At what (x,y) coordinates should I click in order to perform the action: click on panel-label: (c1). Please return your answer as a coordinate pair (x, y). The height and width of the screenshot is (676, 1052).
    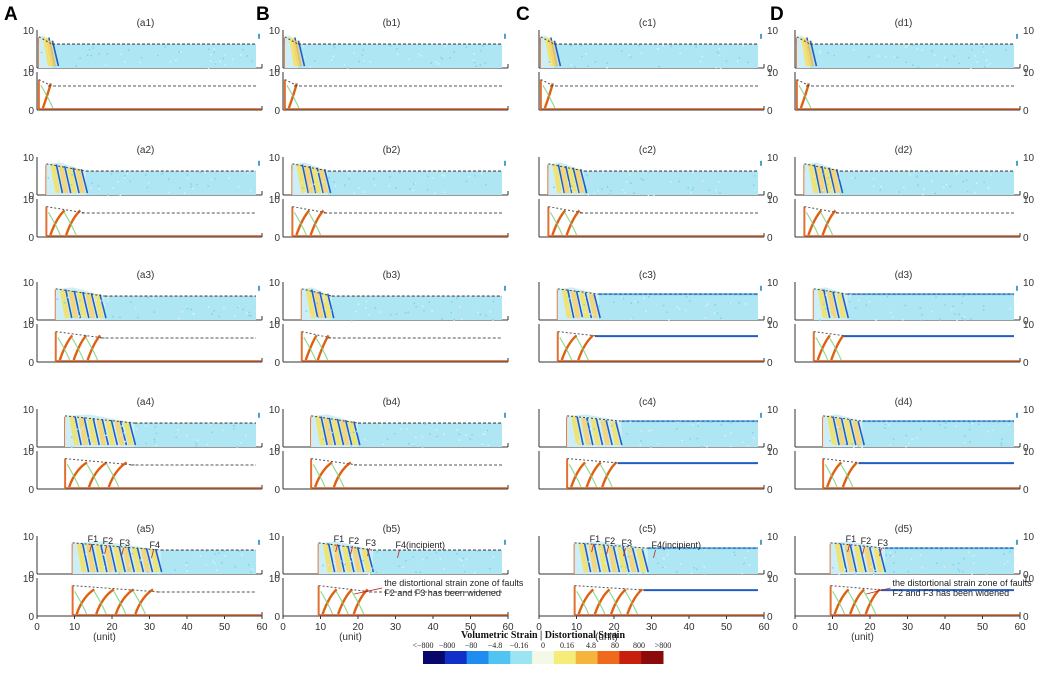
    Looking at the image, I should click on (647, 23).